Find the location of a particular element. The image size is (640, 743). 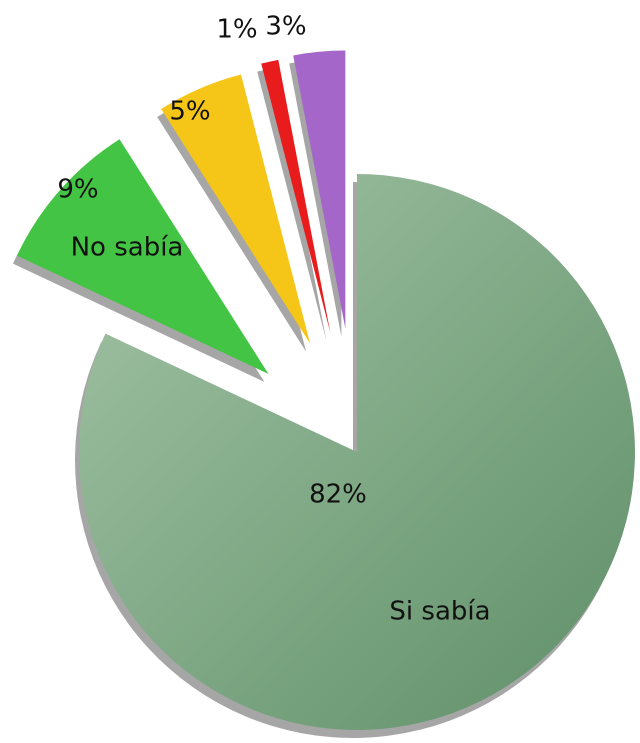

value-label: 5% is located at coordinates (189, 112).